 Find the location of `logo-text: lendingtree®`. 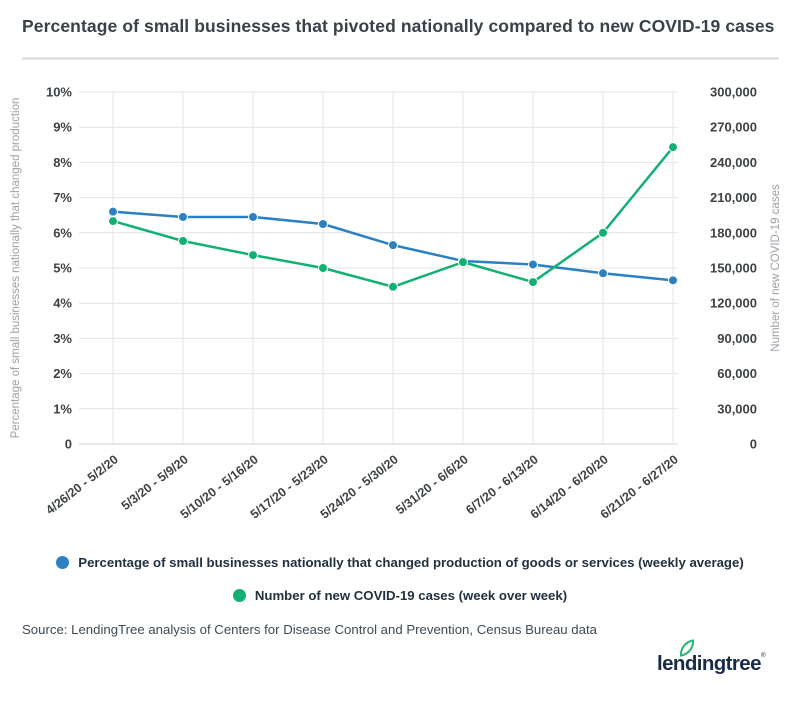

logo-text: lendingtree® is located at coordinates (711, 663).